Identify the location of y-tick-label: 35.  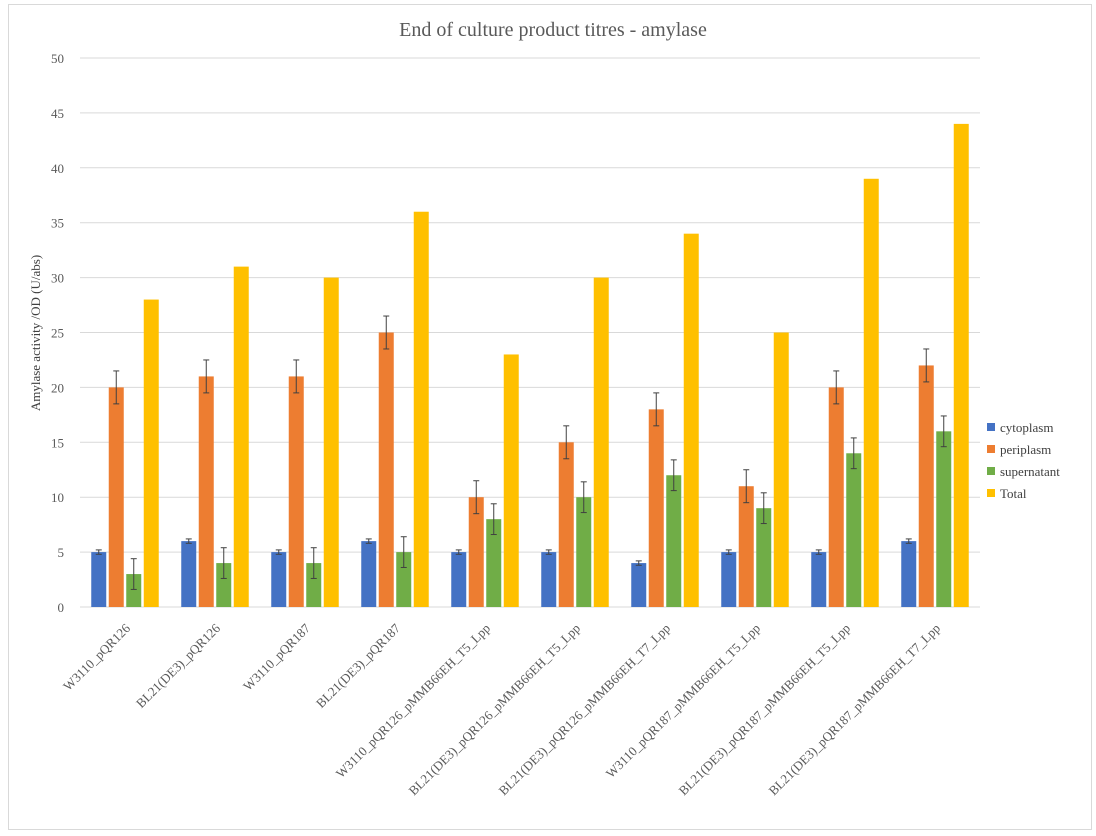
(57, 223).